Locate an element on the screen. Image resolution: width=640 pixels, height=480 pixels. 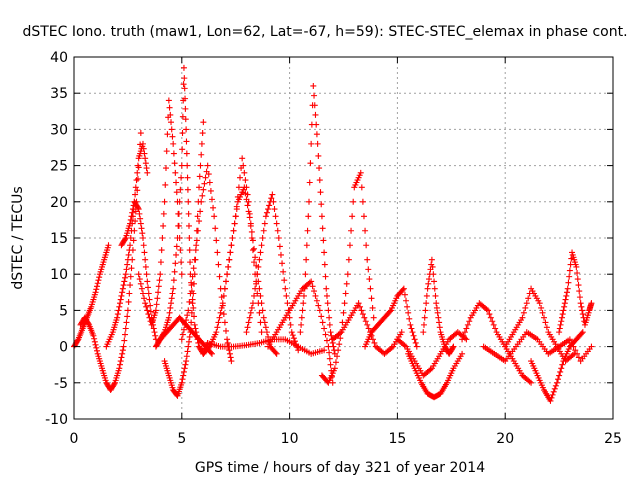
y-tick-label: 0 is located at coordinates (63, 348).